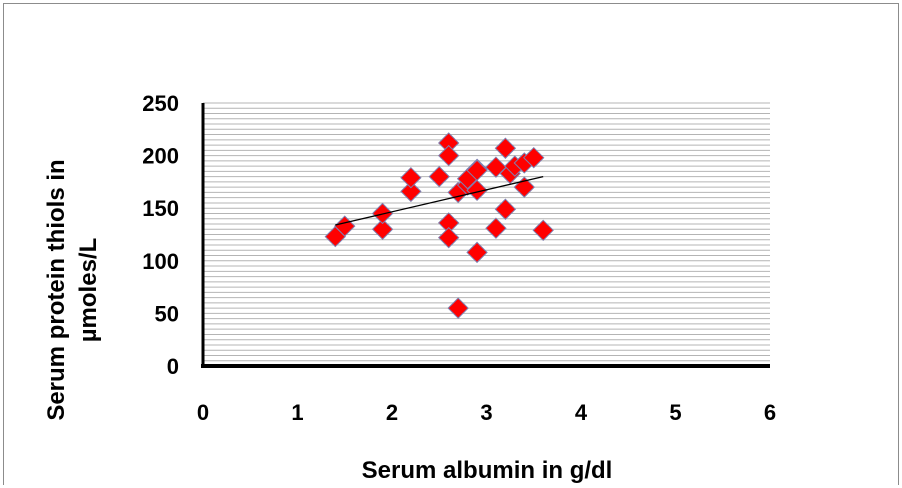 This screenshot has width=902, height=488. I want to click on x-tick-label: 2, so click(392, 412).